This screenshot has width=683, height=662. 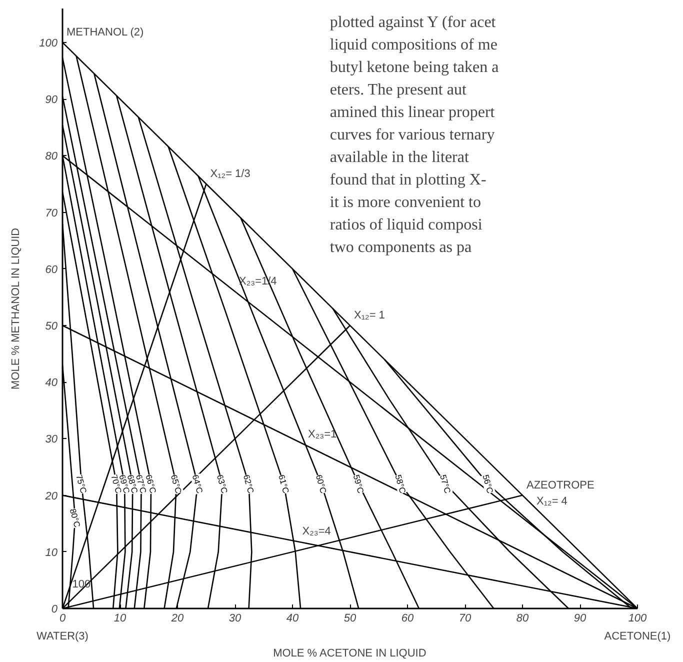 I want to click on annotation: METHANOL (2), so click(x=105, y=32).